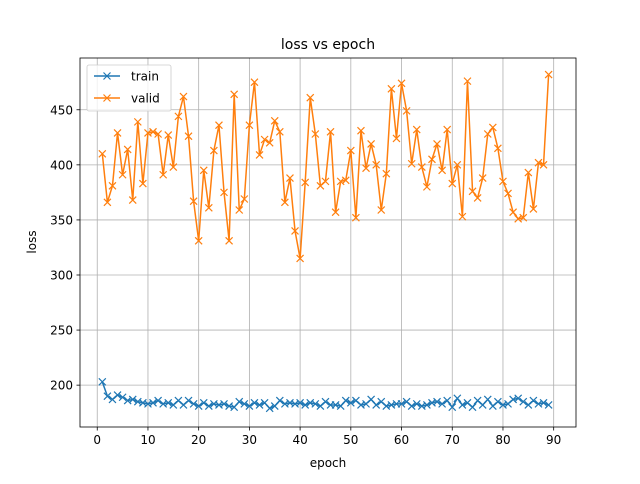 The width and height of the screenshot is (640, 484). What do you see at coordinates (452, 440) in the screenshot?
I see `x-tick-label: 70` at bounding box center [452, 440].